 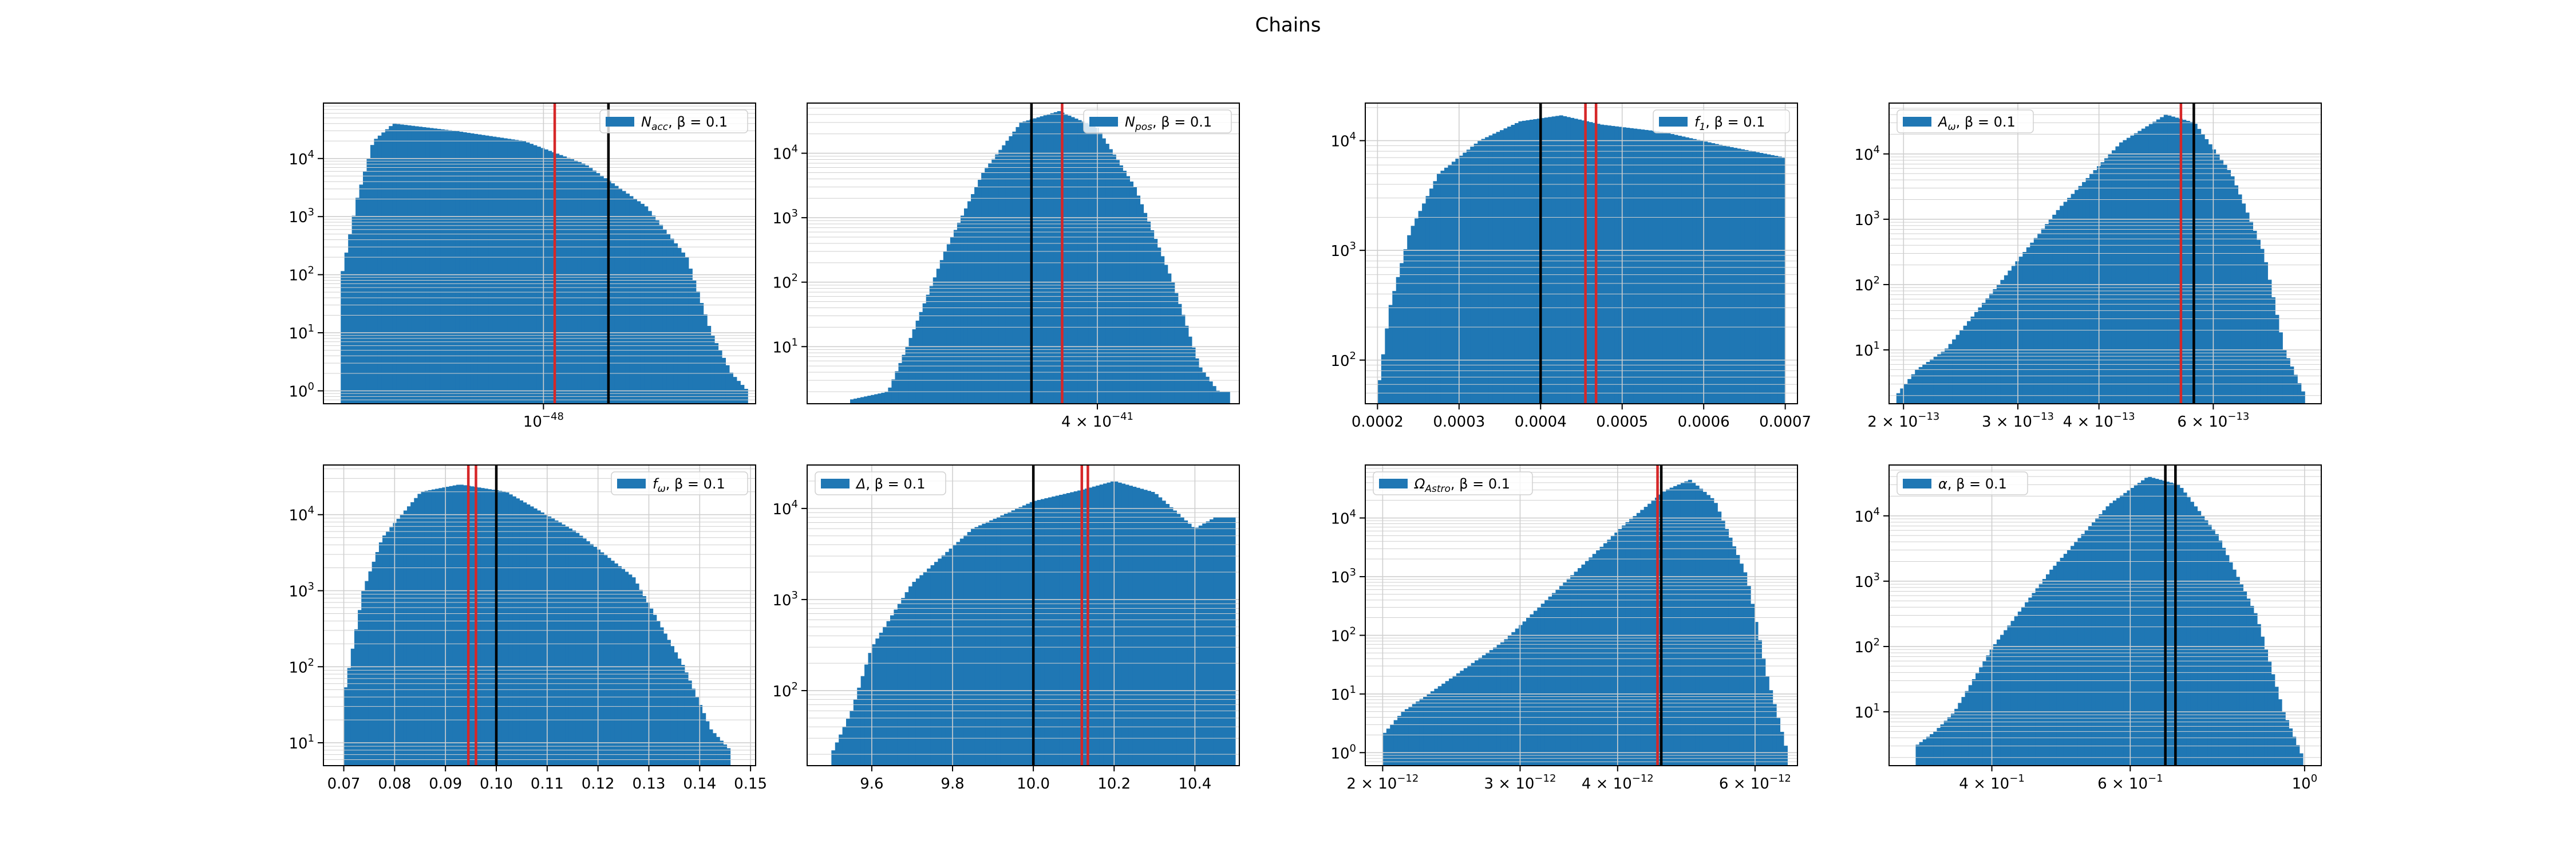 I want to click on legend: ΩAstro, β = 0.1, so click(x=1453, y=483).